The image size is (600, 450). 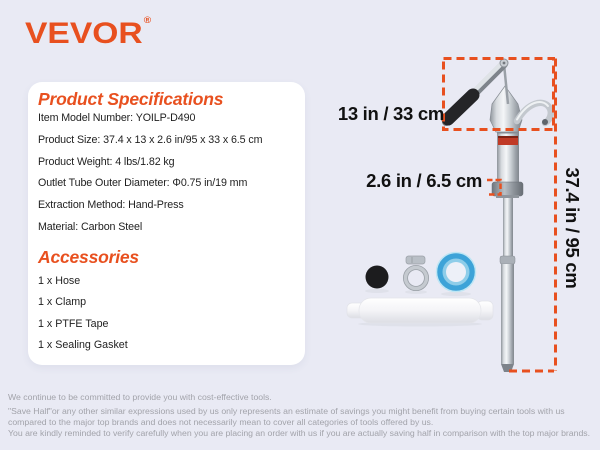 I want to click on accessory-ptfe-tape: 1 x PTFE Tape, so click(x=73, y=323).